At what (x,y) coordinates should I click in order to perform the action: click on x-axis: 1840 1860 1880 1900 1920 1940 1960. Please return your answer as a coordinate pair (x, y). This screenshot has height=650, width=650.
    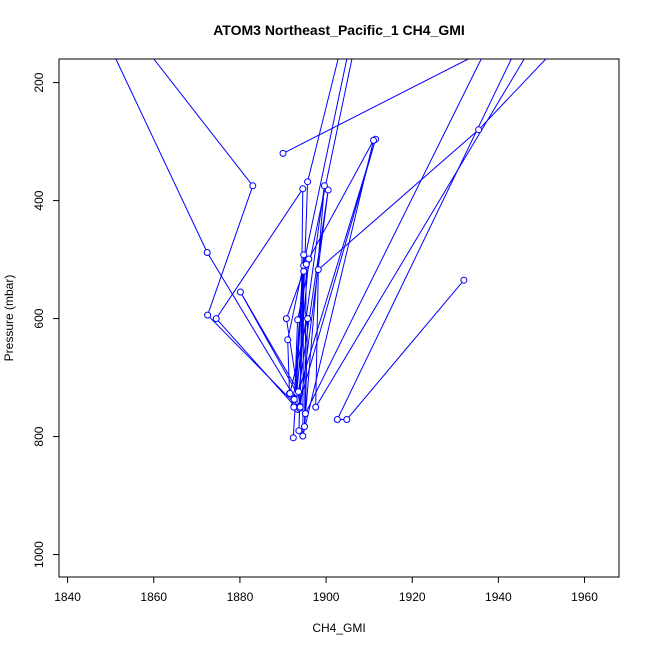
    Looking at the image, I should click on (326, 590).